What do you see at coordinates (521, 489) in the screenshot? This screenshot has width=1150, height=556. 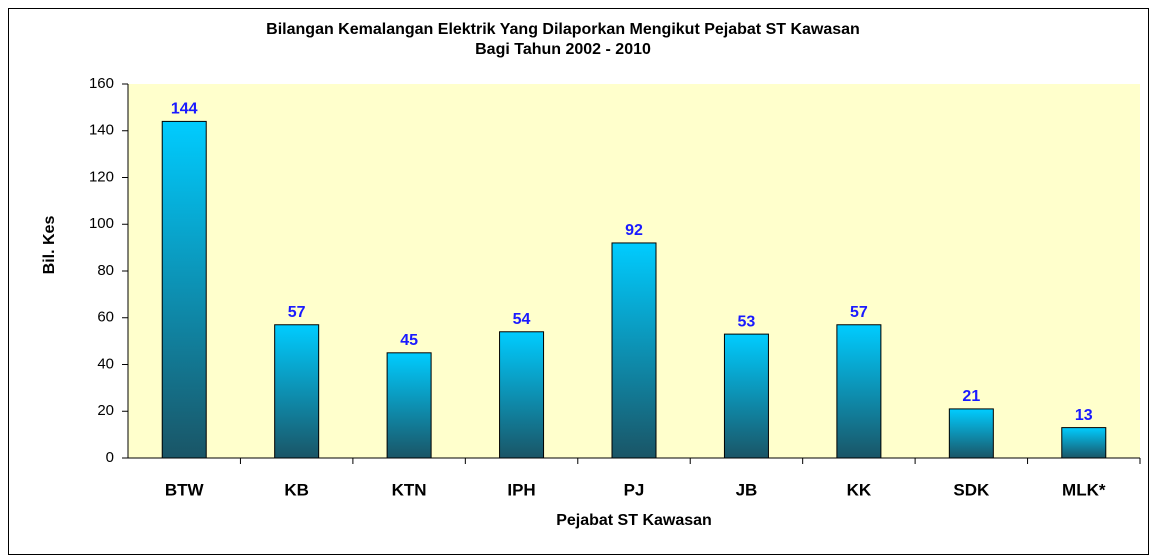 I see `x-tick-label: IPH` at bounding box center [521, 489].